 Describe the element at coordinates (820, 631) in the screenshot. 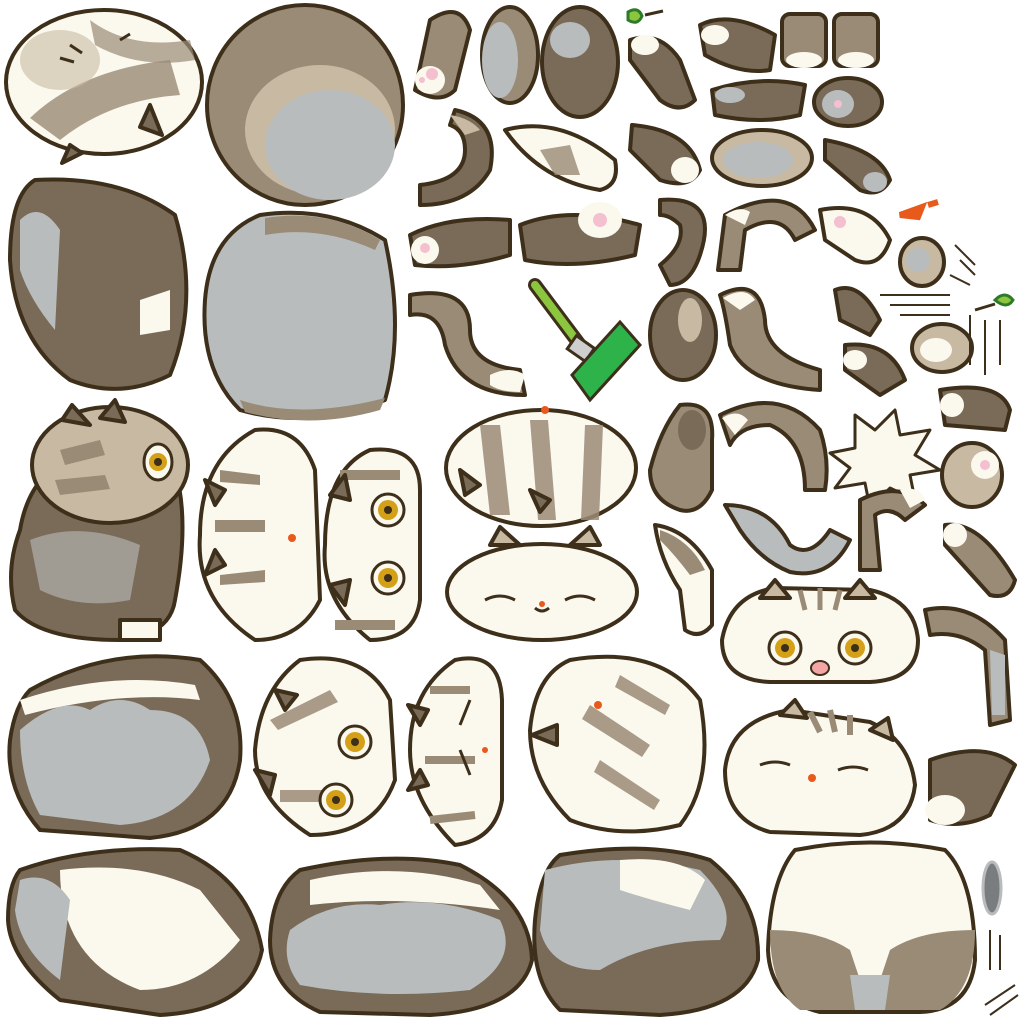

I see `head-surprised` at that location.